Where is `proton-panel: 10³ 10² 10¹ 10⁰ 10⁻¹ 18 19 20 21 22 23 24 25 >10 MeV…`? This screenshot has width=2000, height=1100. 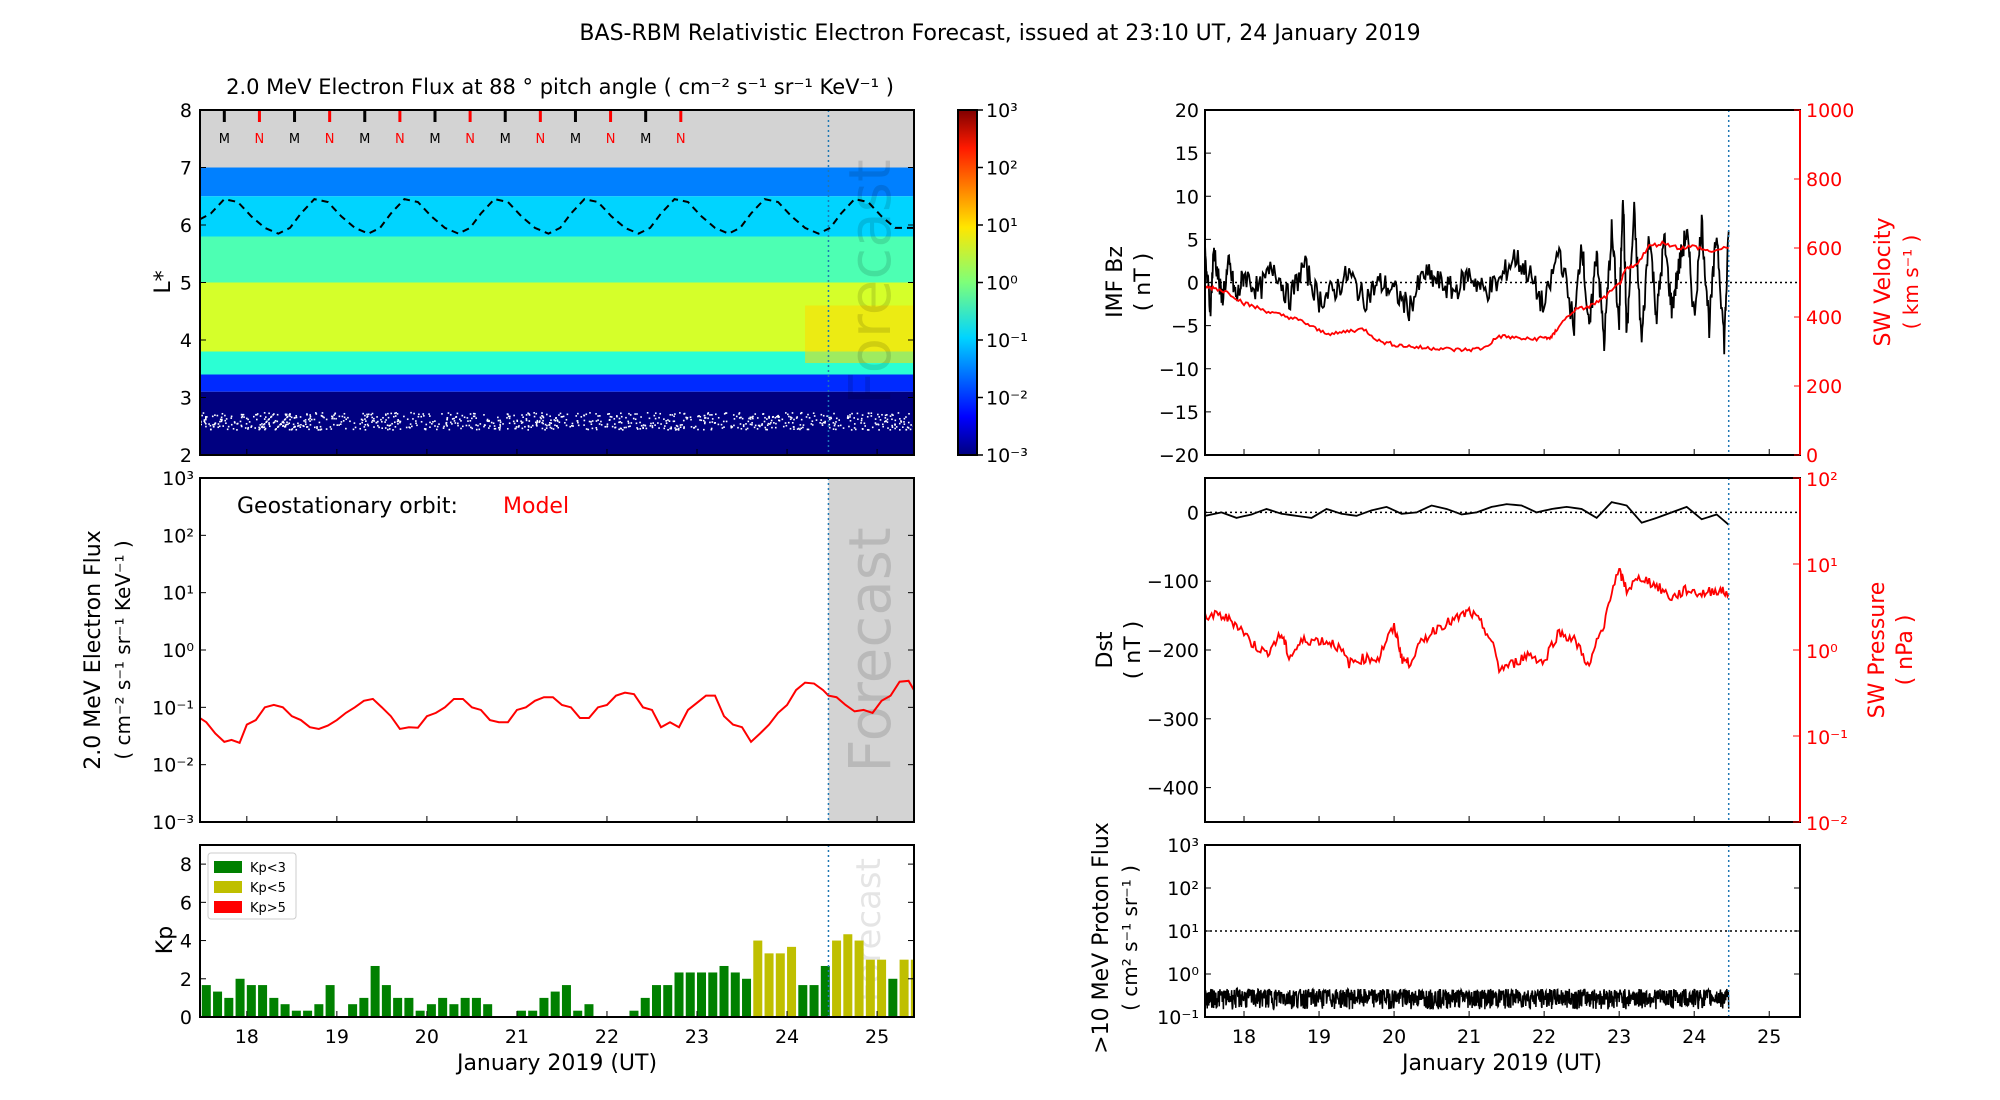
proton-panel: 10³ 10² 10¹ 10⁰ 10⁻¹ 18 19 20 21 22 23 24 25 >10 MeV… is located at coordinates (1445, 949).